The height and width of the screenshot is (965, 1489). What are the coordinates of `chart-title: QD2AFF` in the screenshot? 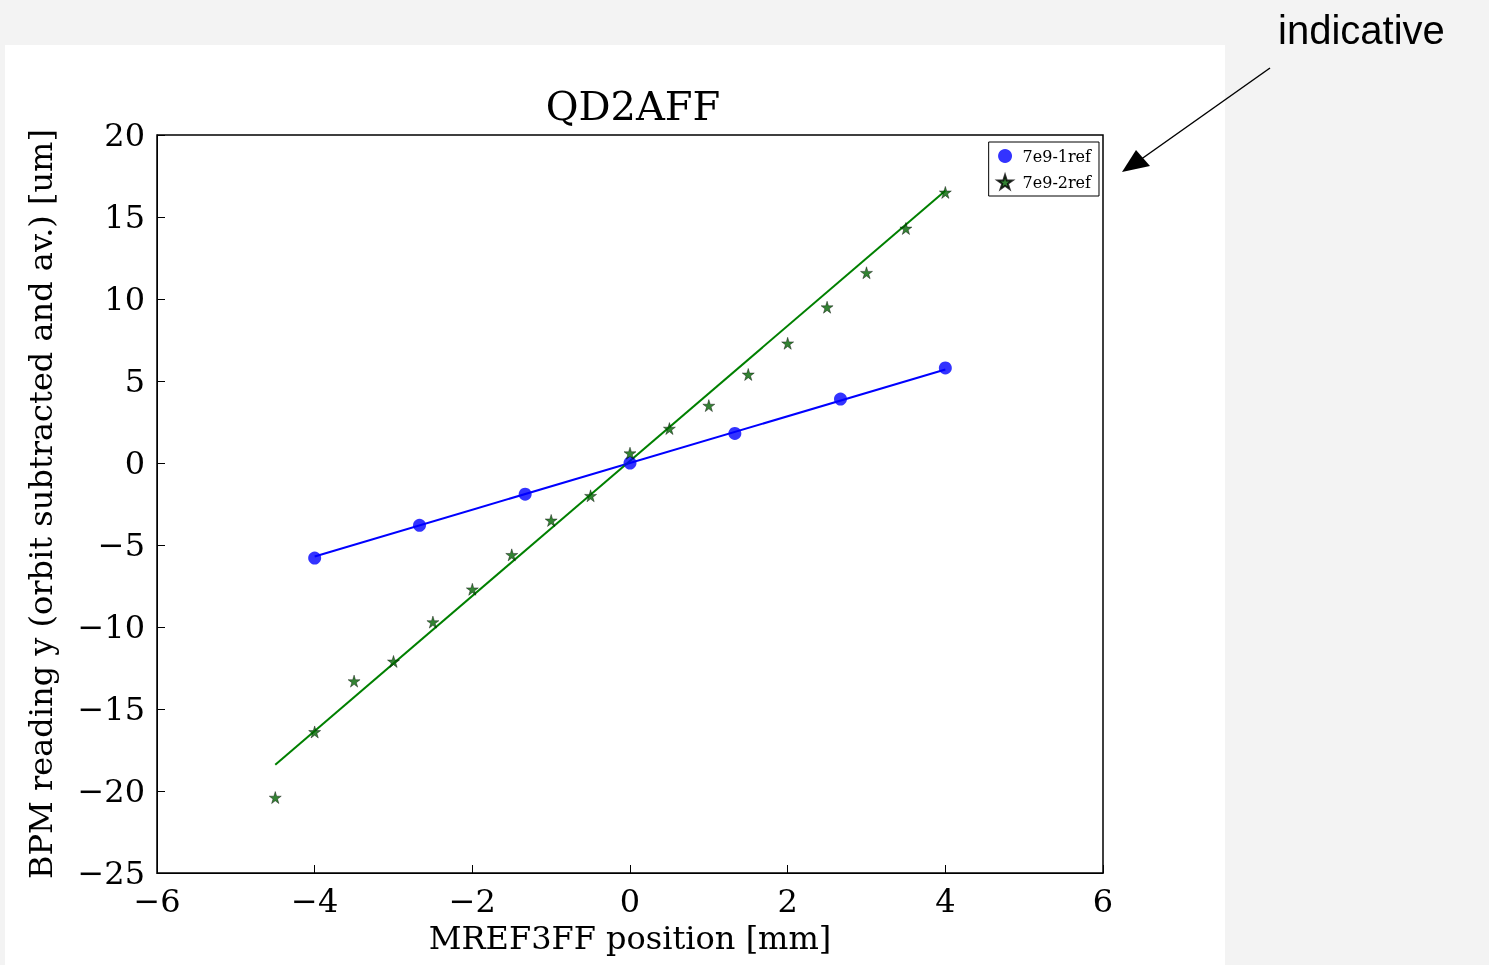 It's located at (633, 106).